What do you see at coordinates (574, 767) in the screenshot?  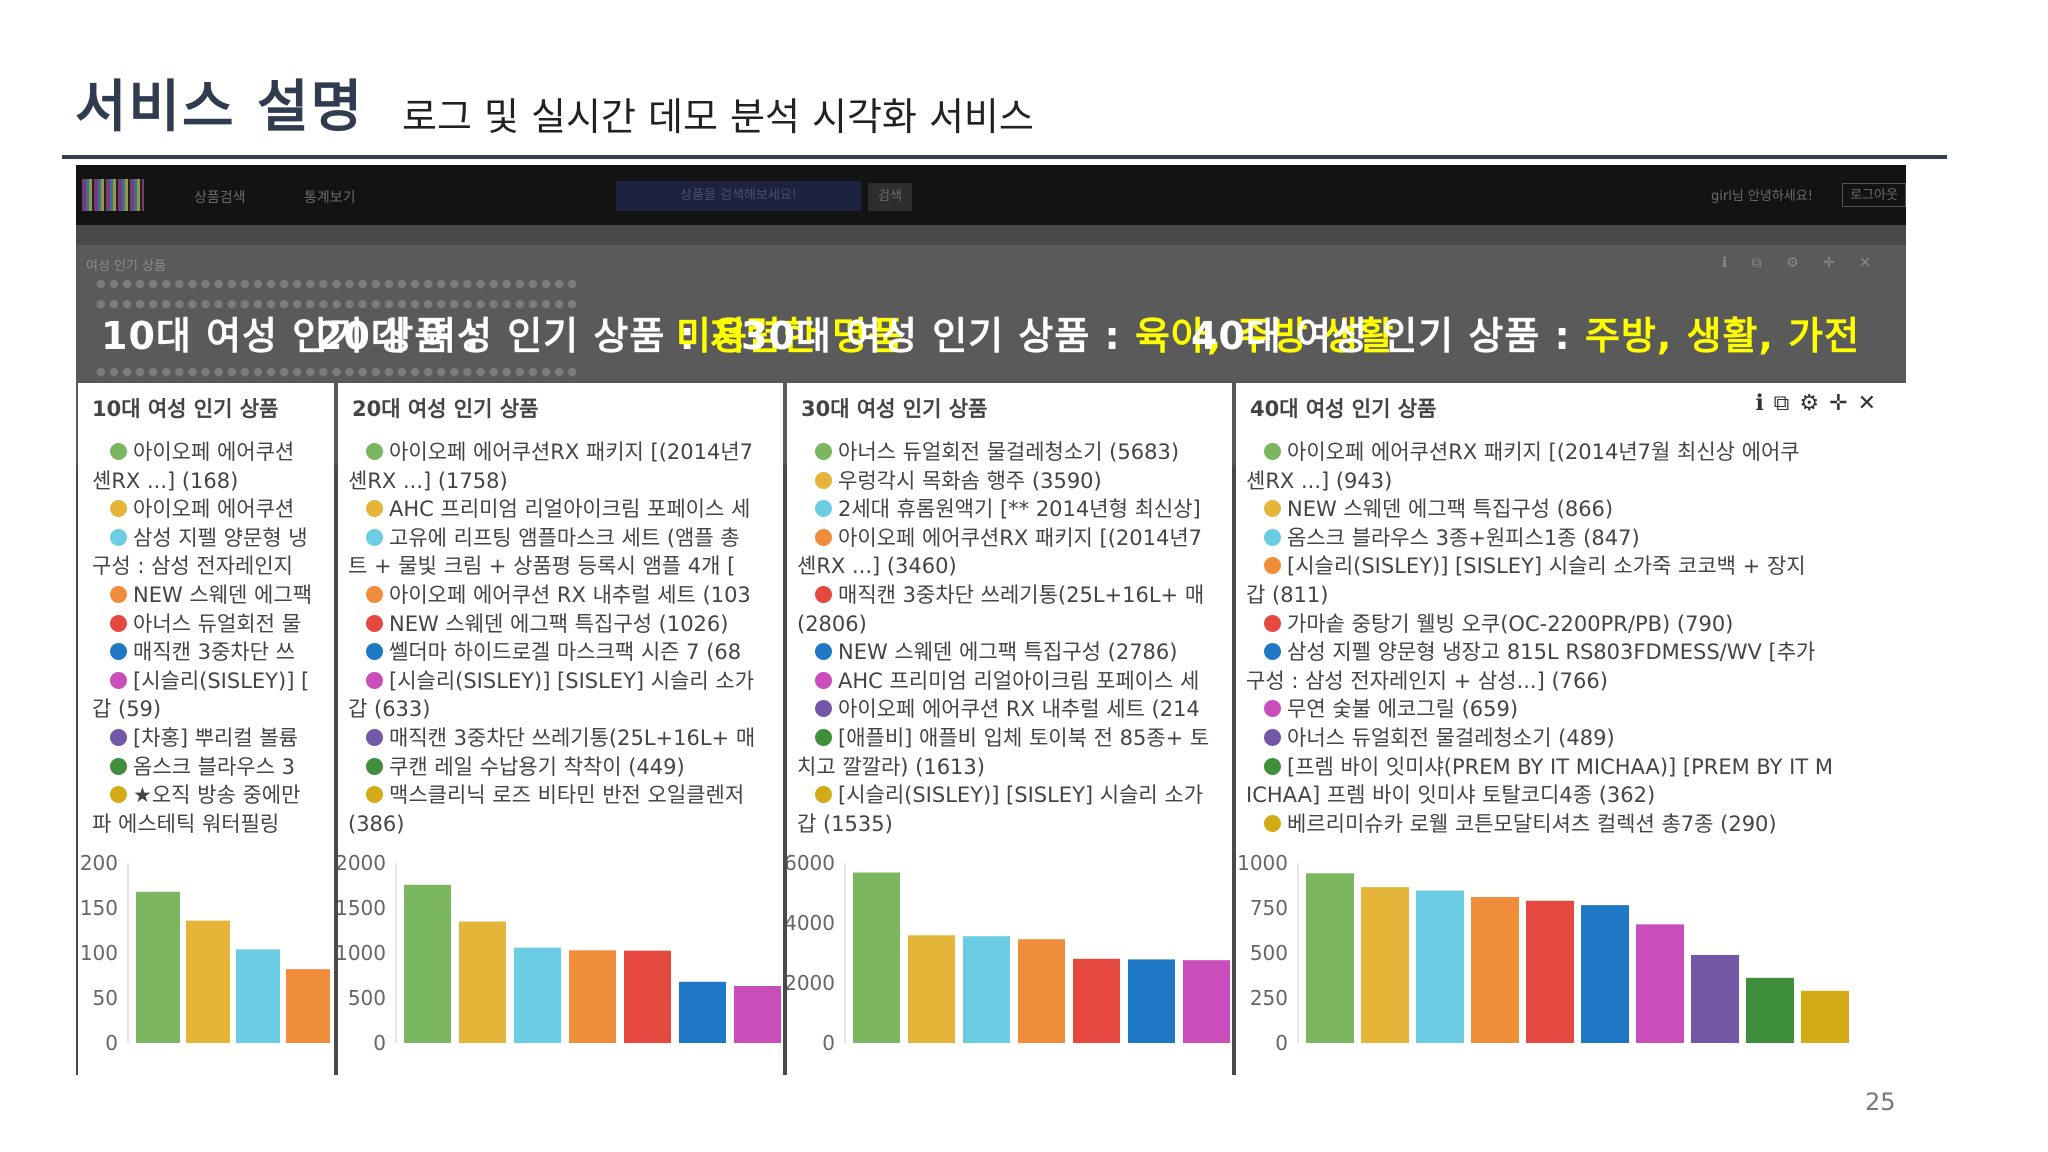 I see `legend-item: 쿠캔 레일 수납용기 착착이 (449)` at bounding box center [574, 767].